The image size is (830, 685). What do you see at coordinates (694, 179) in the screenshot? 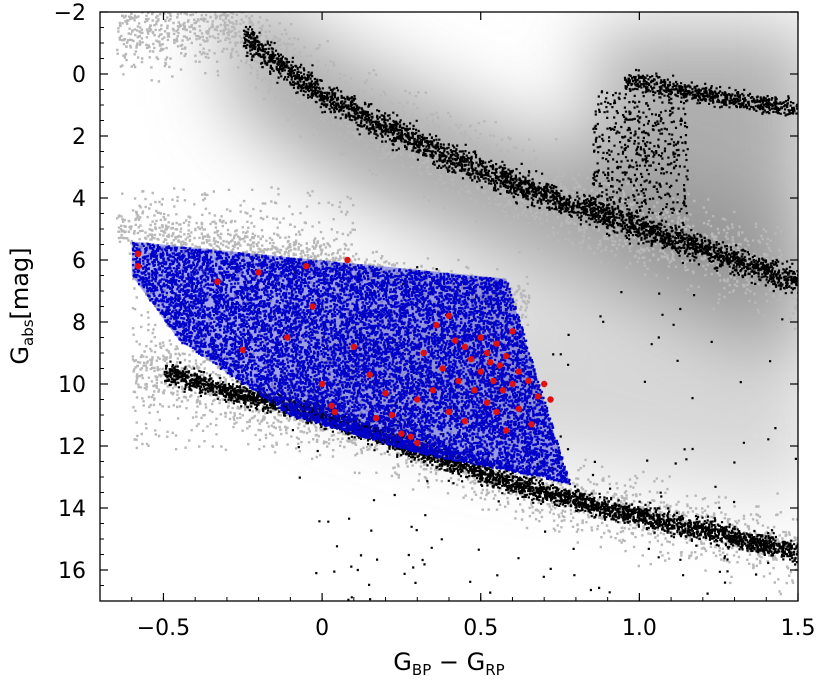
I see `density-red-clump` at bounding box center [694, 179].